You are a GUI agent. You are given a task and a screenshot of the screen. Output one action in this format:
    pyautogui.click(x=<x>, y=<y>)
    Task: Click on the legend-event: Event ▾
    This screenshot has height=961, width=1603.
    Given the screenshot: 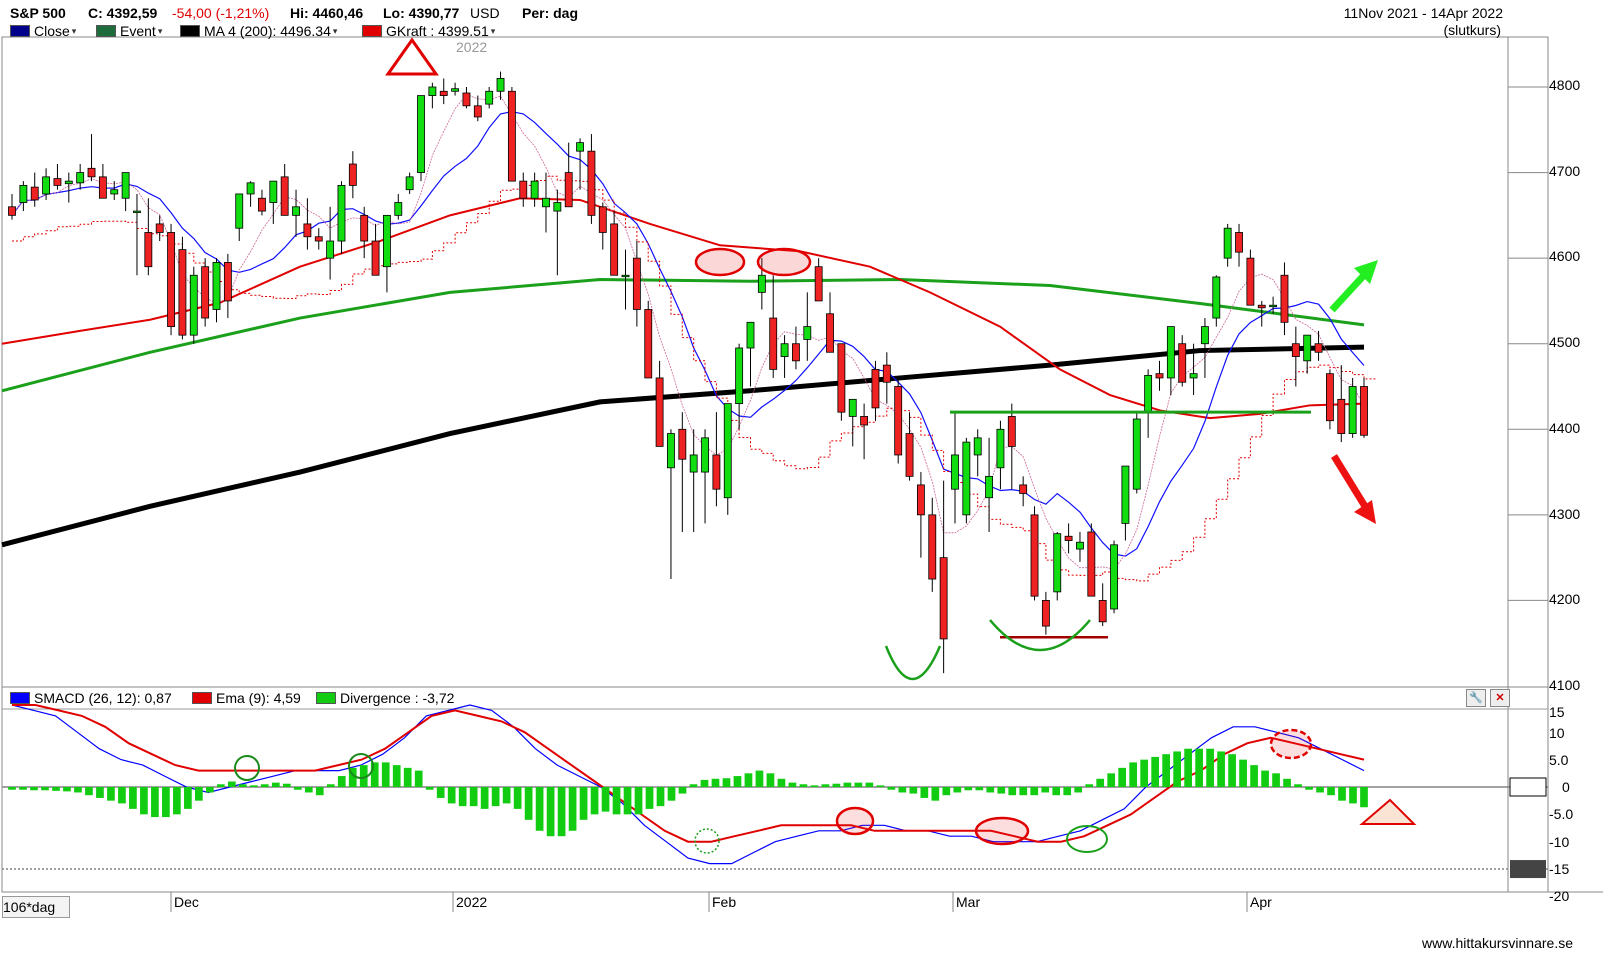 What is the action you would take?
    pyautogui.click(x=132, y=31)
    